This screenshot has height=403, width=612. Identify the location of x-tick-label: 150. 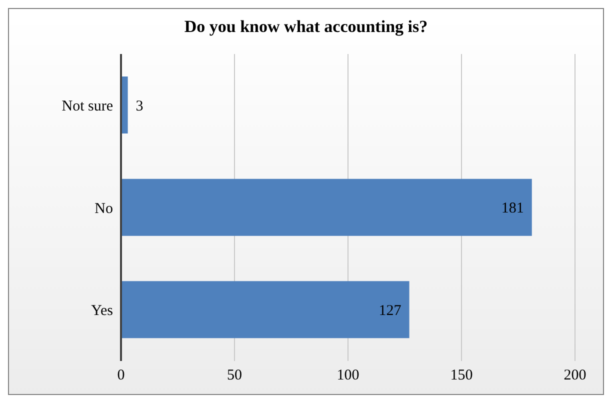
(461, 376).